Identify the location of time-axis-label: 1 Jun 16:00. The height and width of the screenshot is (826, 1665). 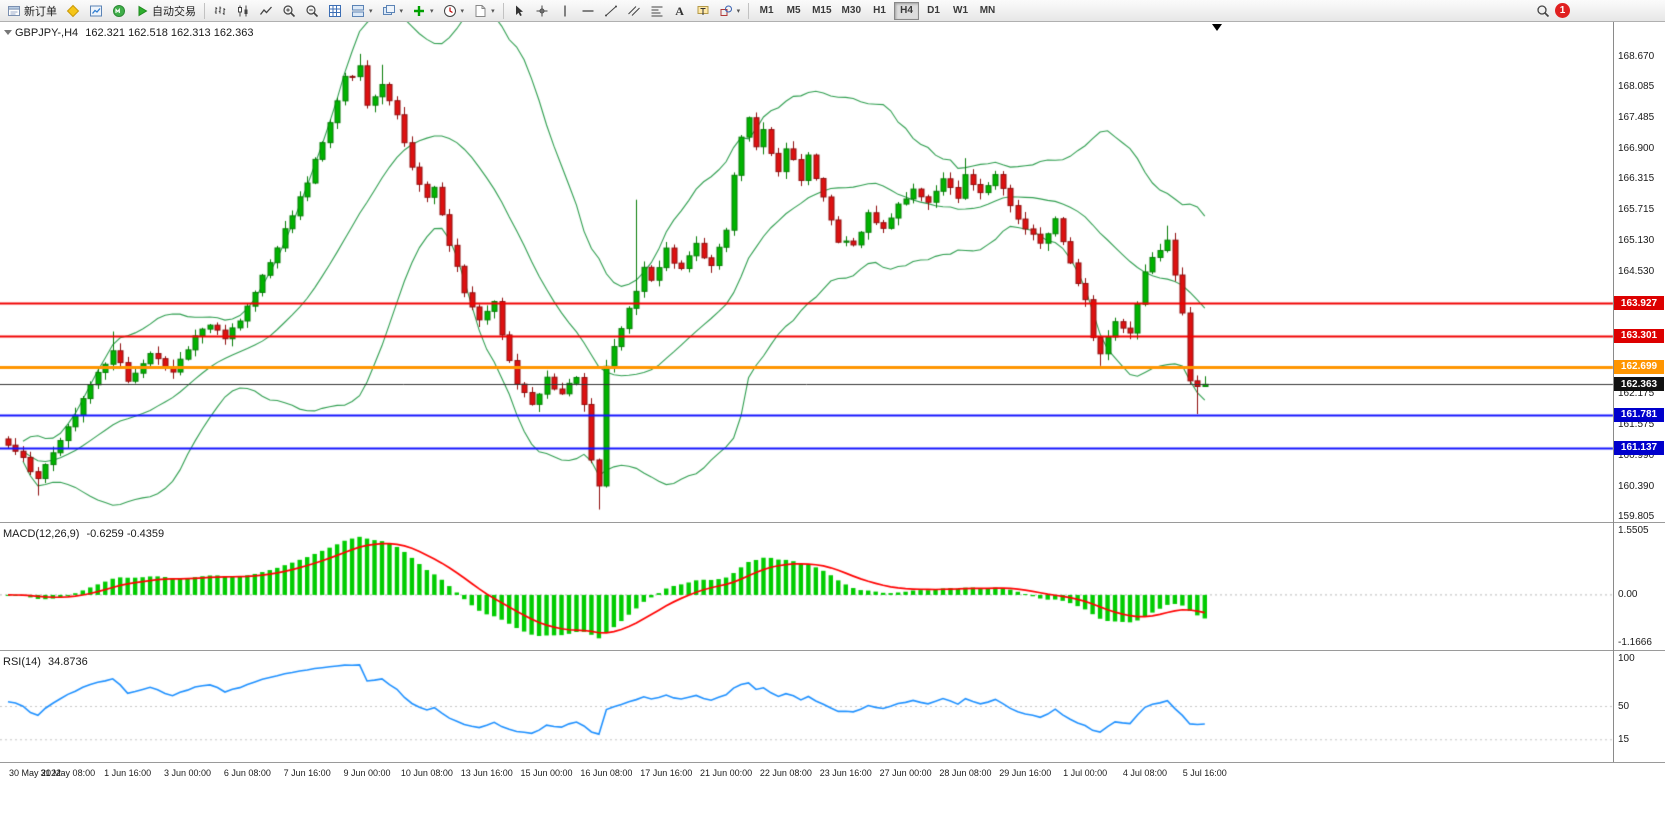
(128, 773).